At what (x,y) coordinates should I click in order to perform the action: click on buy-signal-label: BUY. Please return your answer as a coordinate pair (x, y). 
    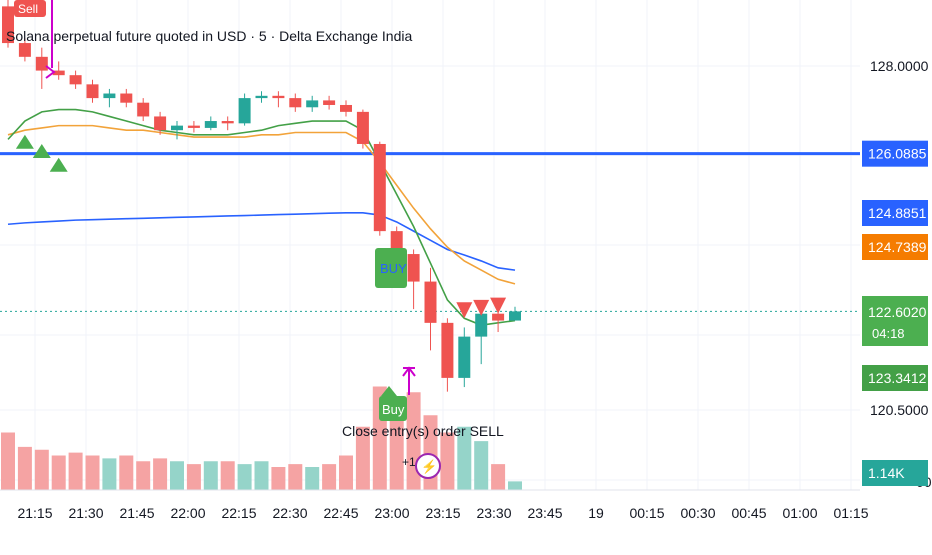
    Looking at the image, I should click on (393, 268).